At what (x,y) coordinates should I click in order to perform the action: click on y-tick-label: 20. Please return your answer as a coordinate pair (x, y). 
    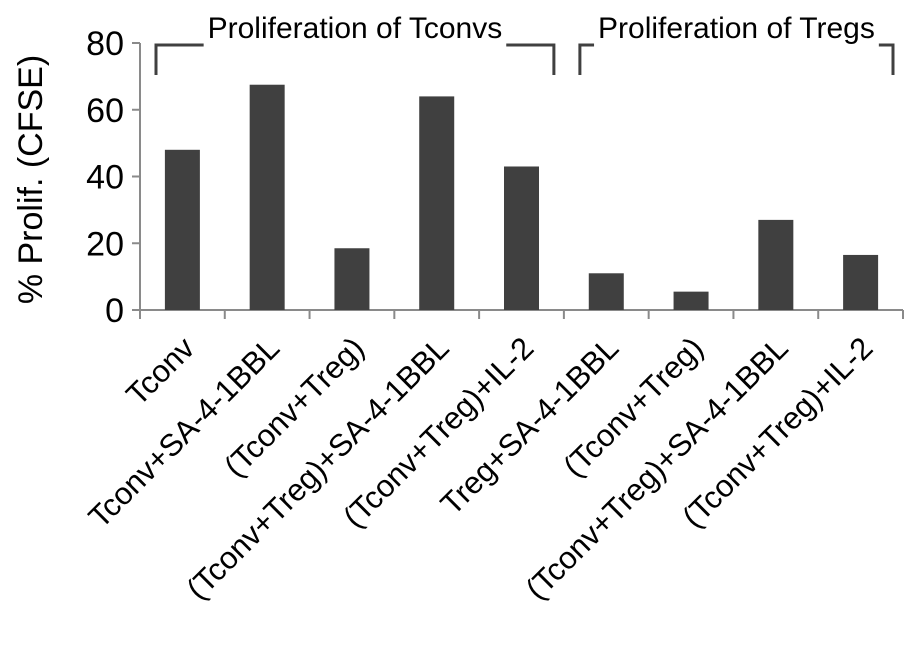
    Looking at the image, I should click on (105, 244).